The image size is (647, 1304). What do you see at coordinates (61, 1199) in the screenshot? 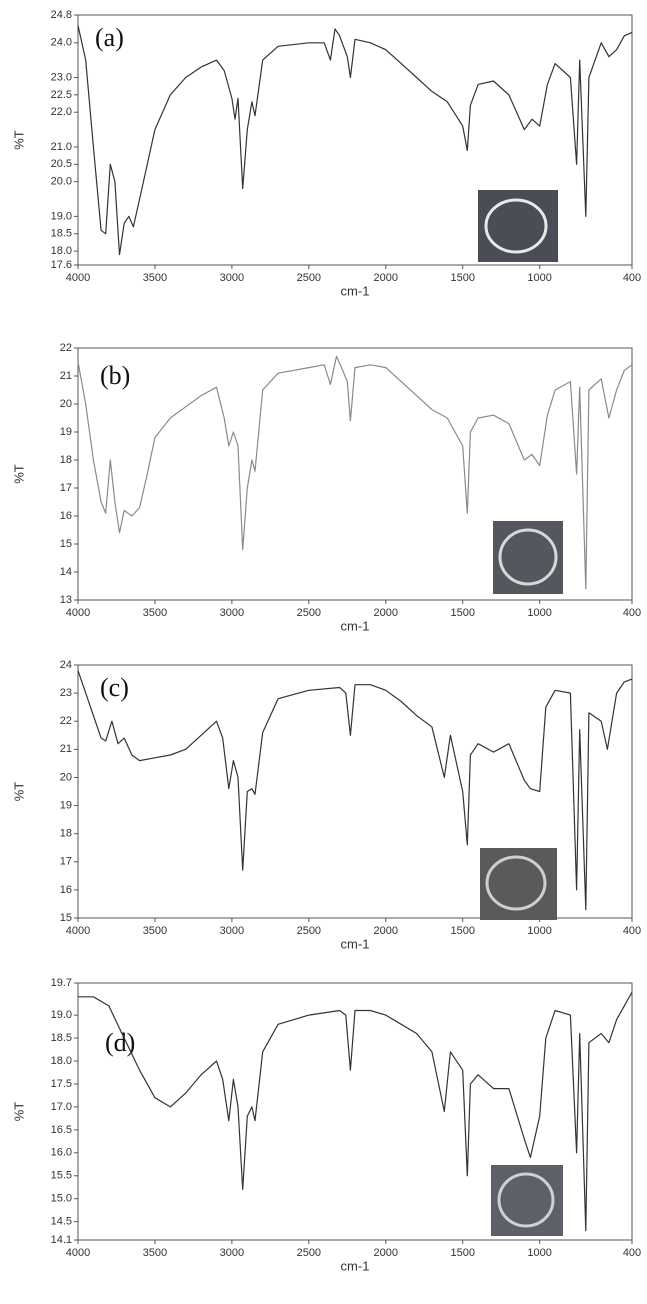
I see `y-tick-label: 15.0` at bounding box center [61, 1199].